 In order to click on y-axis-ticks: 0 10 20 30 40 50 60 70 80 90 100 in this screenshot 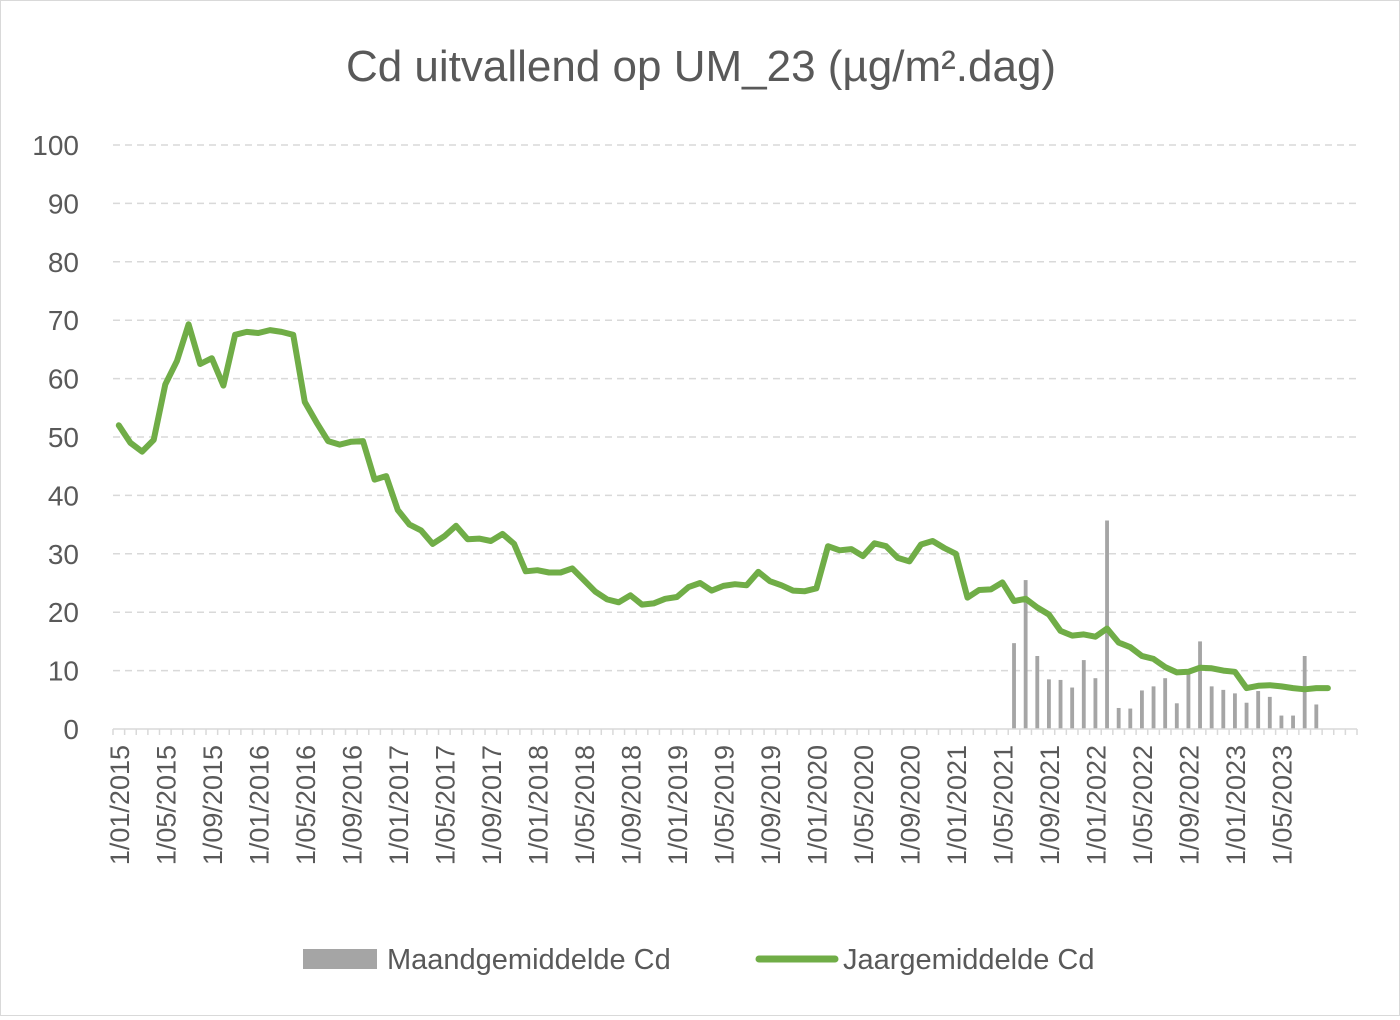, I will do `click(55, 437)`.